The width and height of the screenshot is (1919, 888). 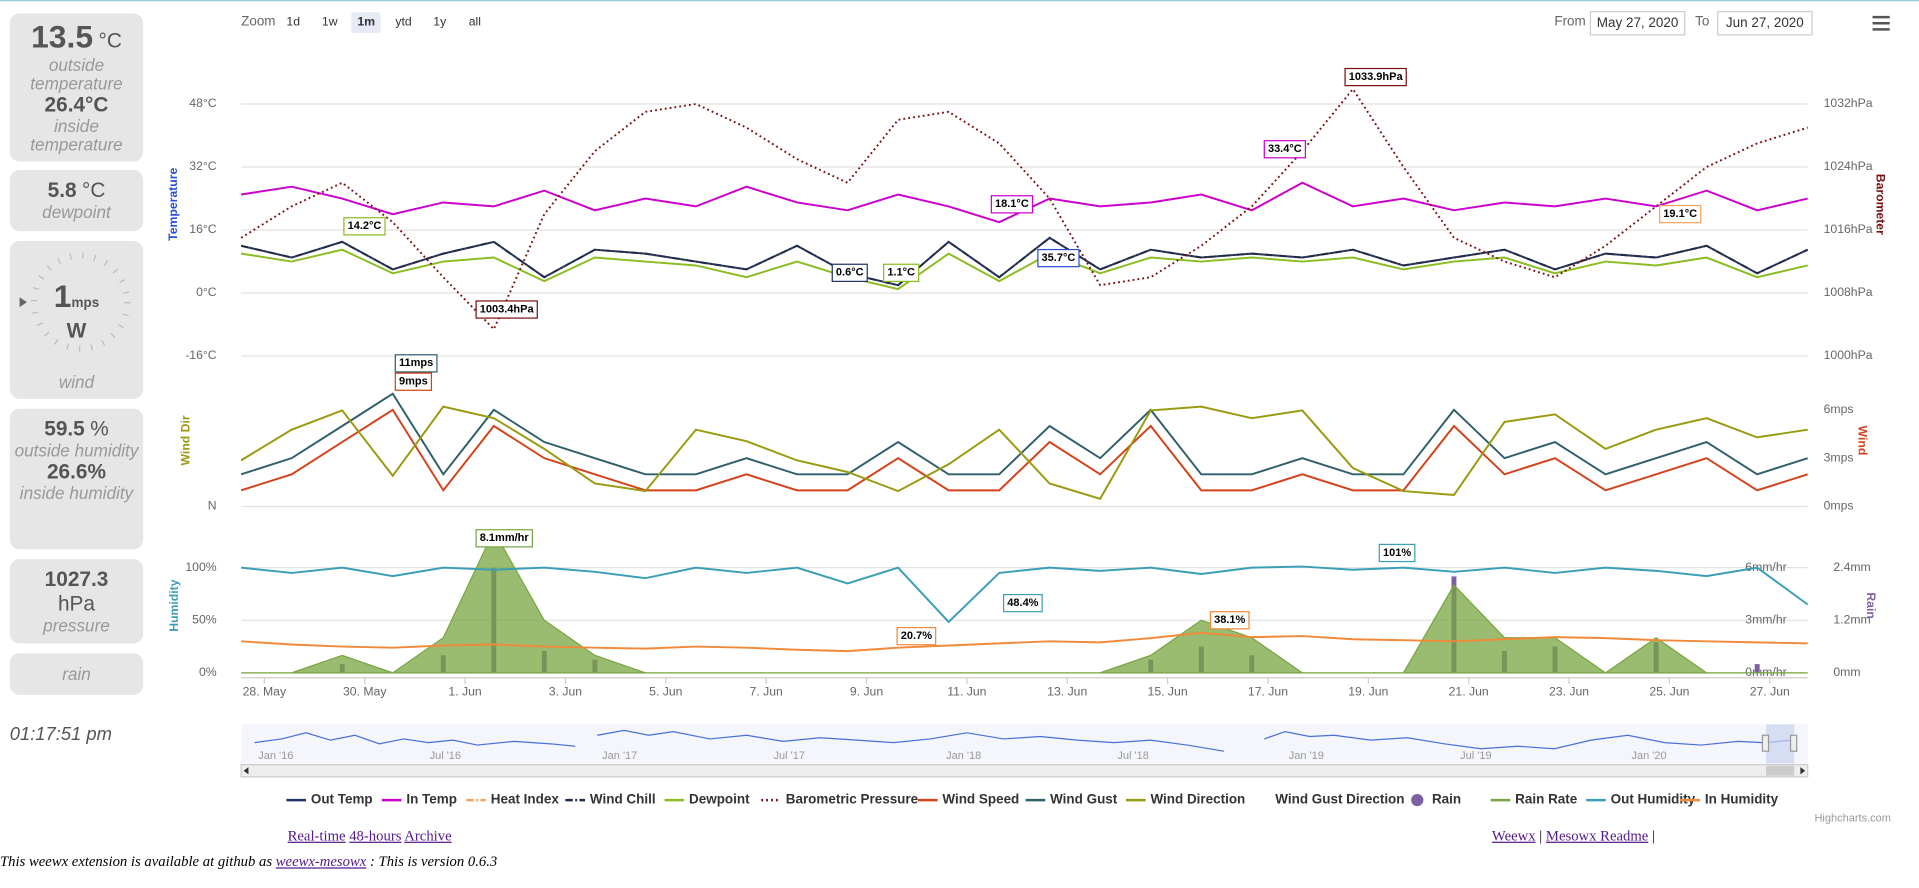 I want to click on left-links: Real-time 48-hours Archive, so click(x=370, y=836).